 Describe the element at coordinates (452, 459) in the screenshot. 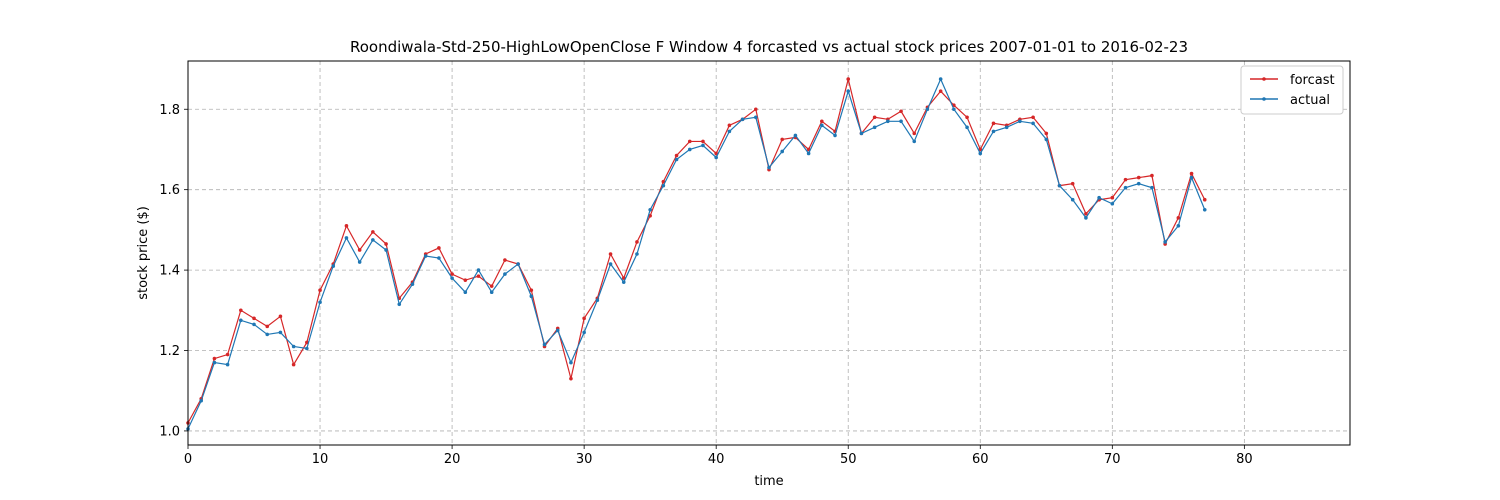

I see `x-tick-label: 20` at that location.